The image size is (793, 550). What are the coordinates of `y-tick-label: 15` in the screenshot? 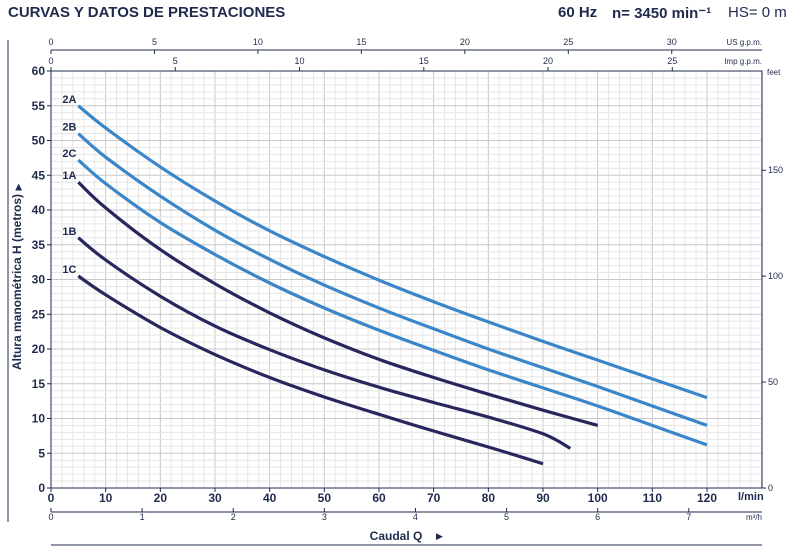 It's located at (39, 384).